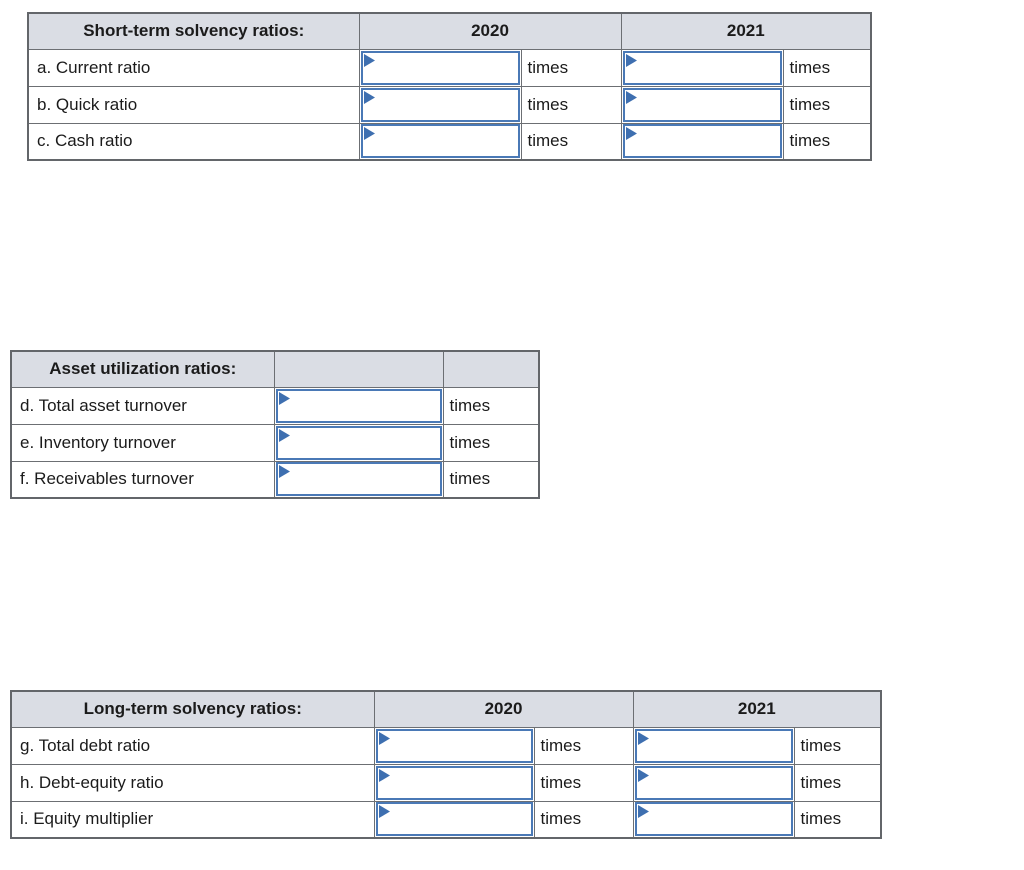  I want to click on table-row: f. Receivables turnover times, so click(275, 479).